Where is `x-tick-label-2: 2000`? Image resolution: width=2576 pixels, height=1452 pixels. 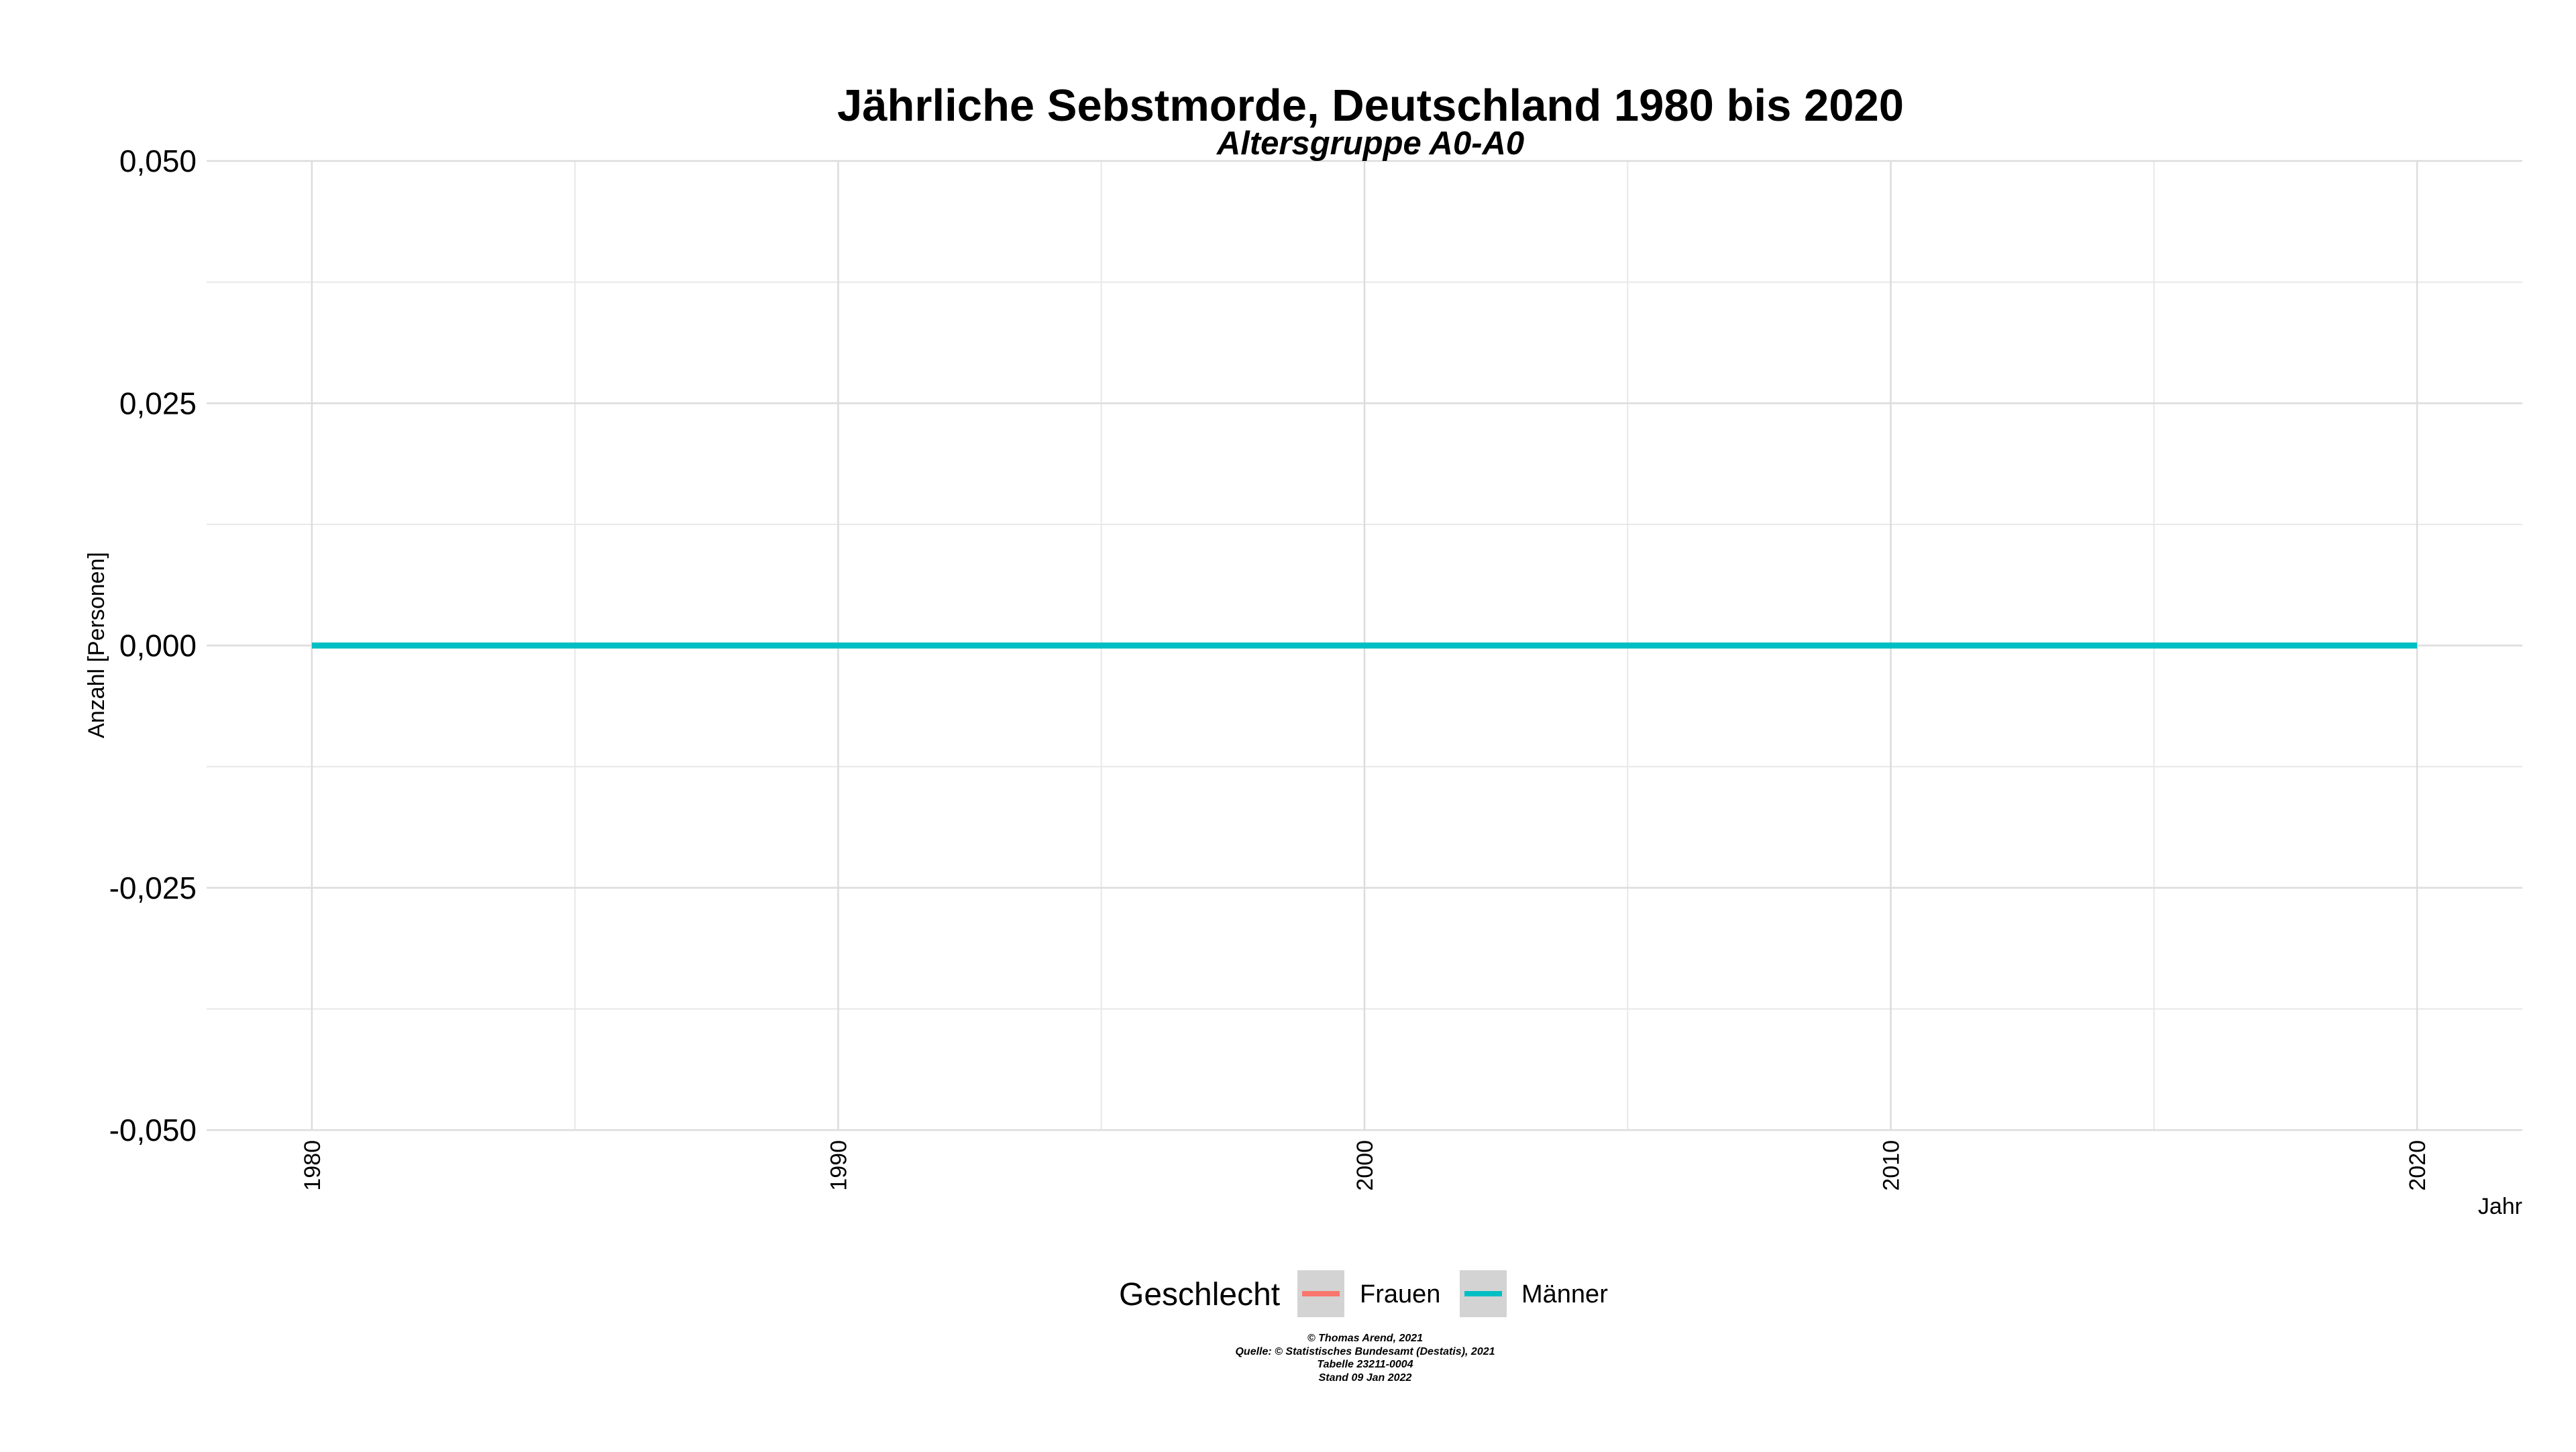 x-tick-label-2: 2000 is located at coordinates (1365, 1165).